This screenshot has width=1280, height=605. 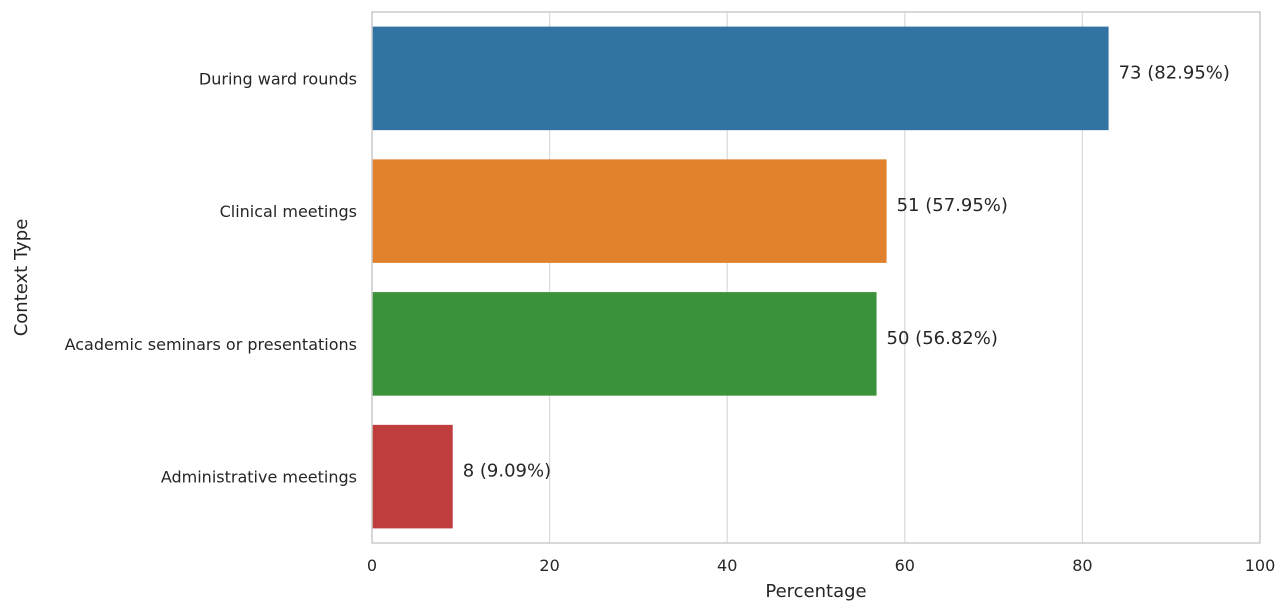 What do you see at coordinates (507, 471) in the screenshot?
I see `data-label: 8 (9.09%)` at bounding box center [507, 471].